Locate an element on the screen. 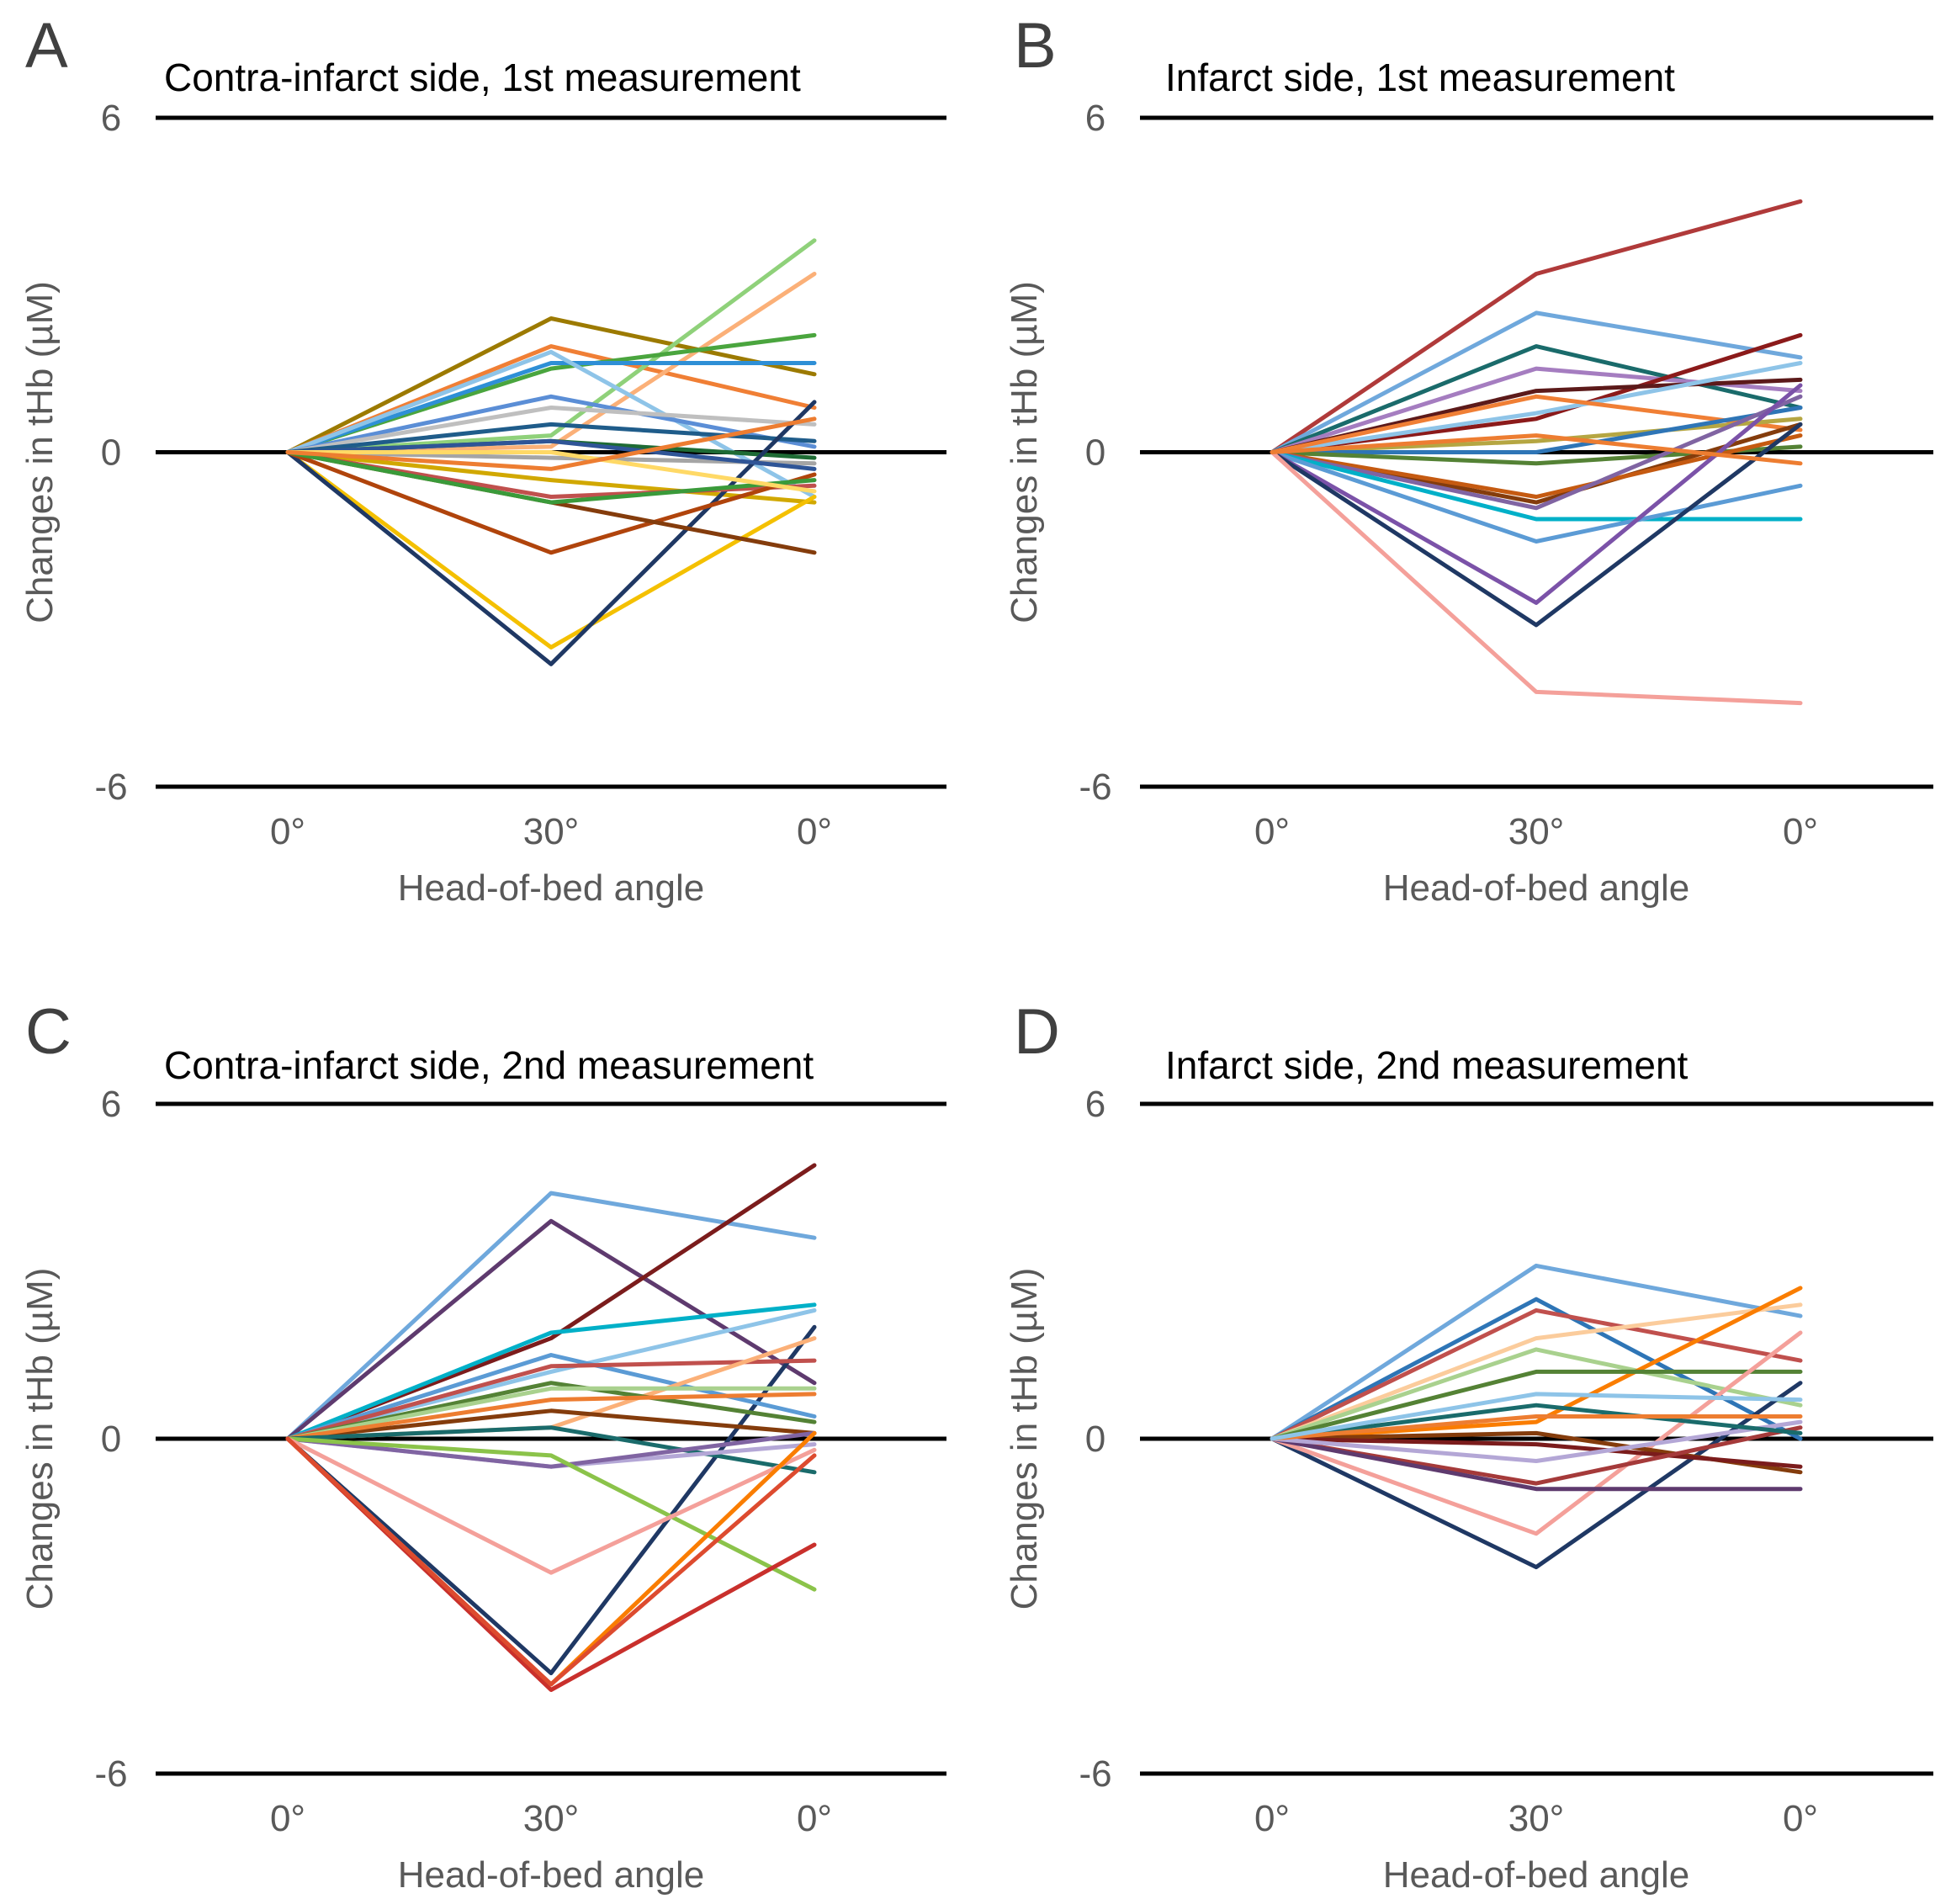 The width and height of the screenshot is (1951, 1904). y-axis-label-c: Changes in tHb (µM) is located at coordinates (40, 1439).